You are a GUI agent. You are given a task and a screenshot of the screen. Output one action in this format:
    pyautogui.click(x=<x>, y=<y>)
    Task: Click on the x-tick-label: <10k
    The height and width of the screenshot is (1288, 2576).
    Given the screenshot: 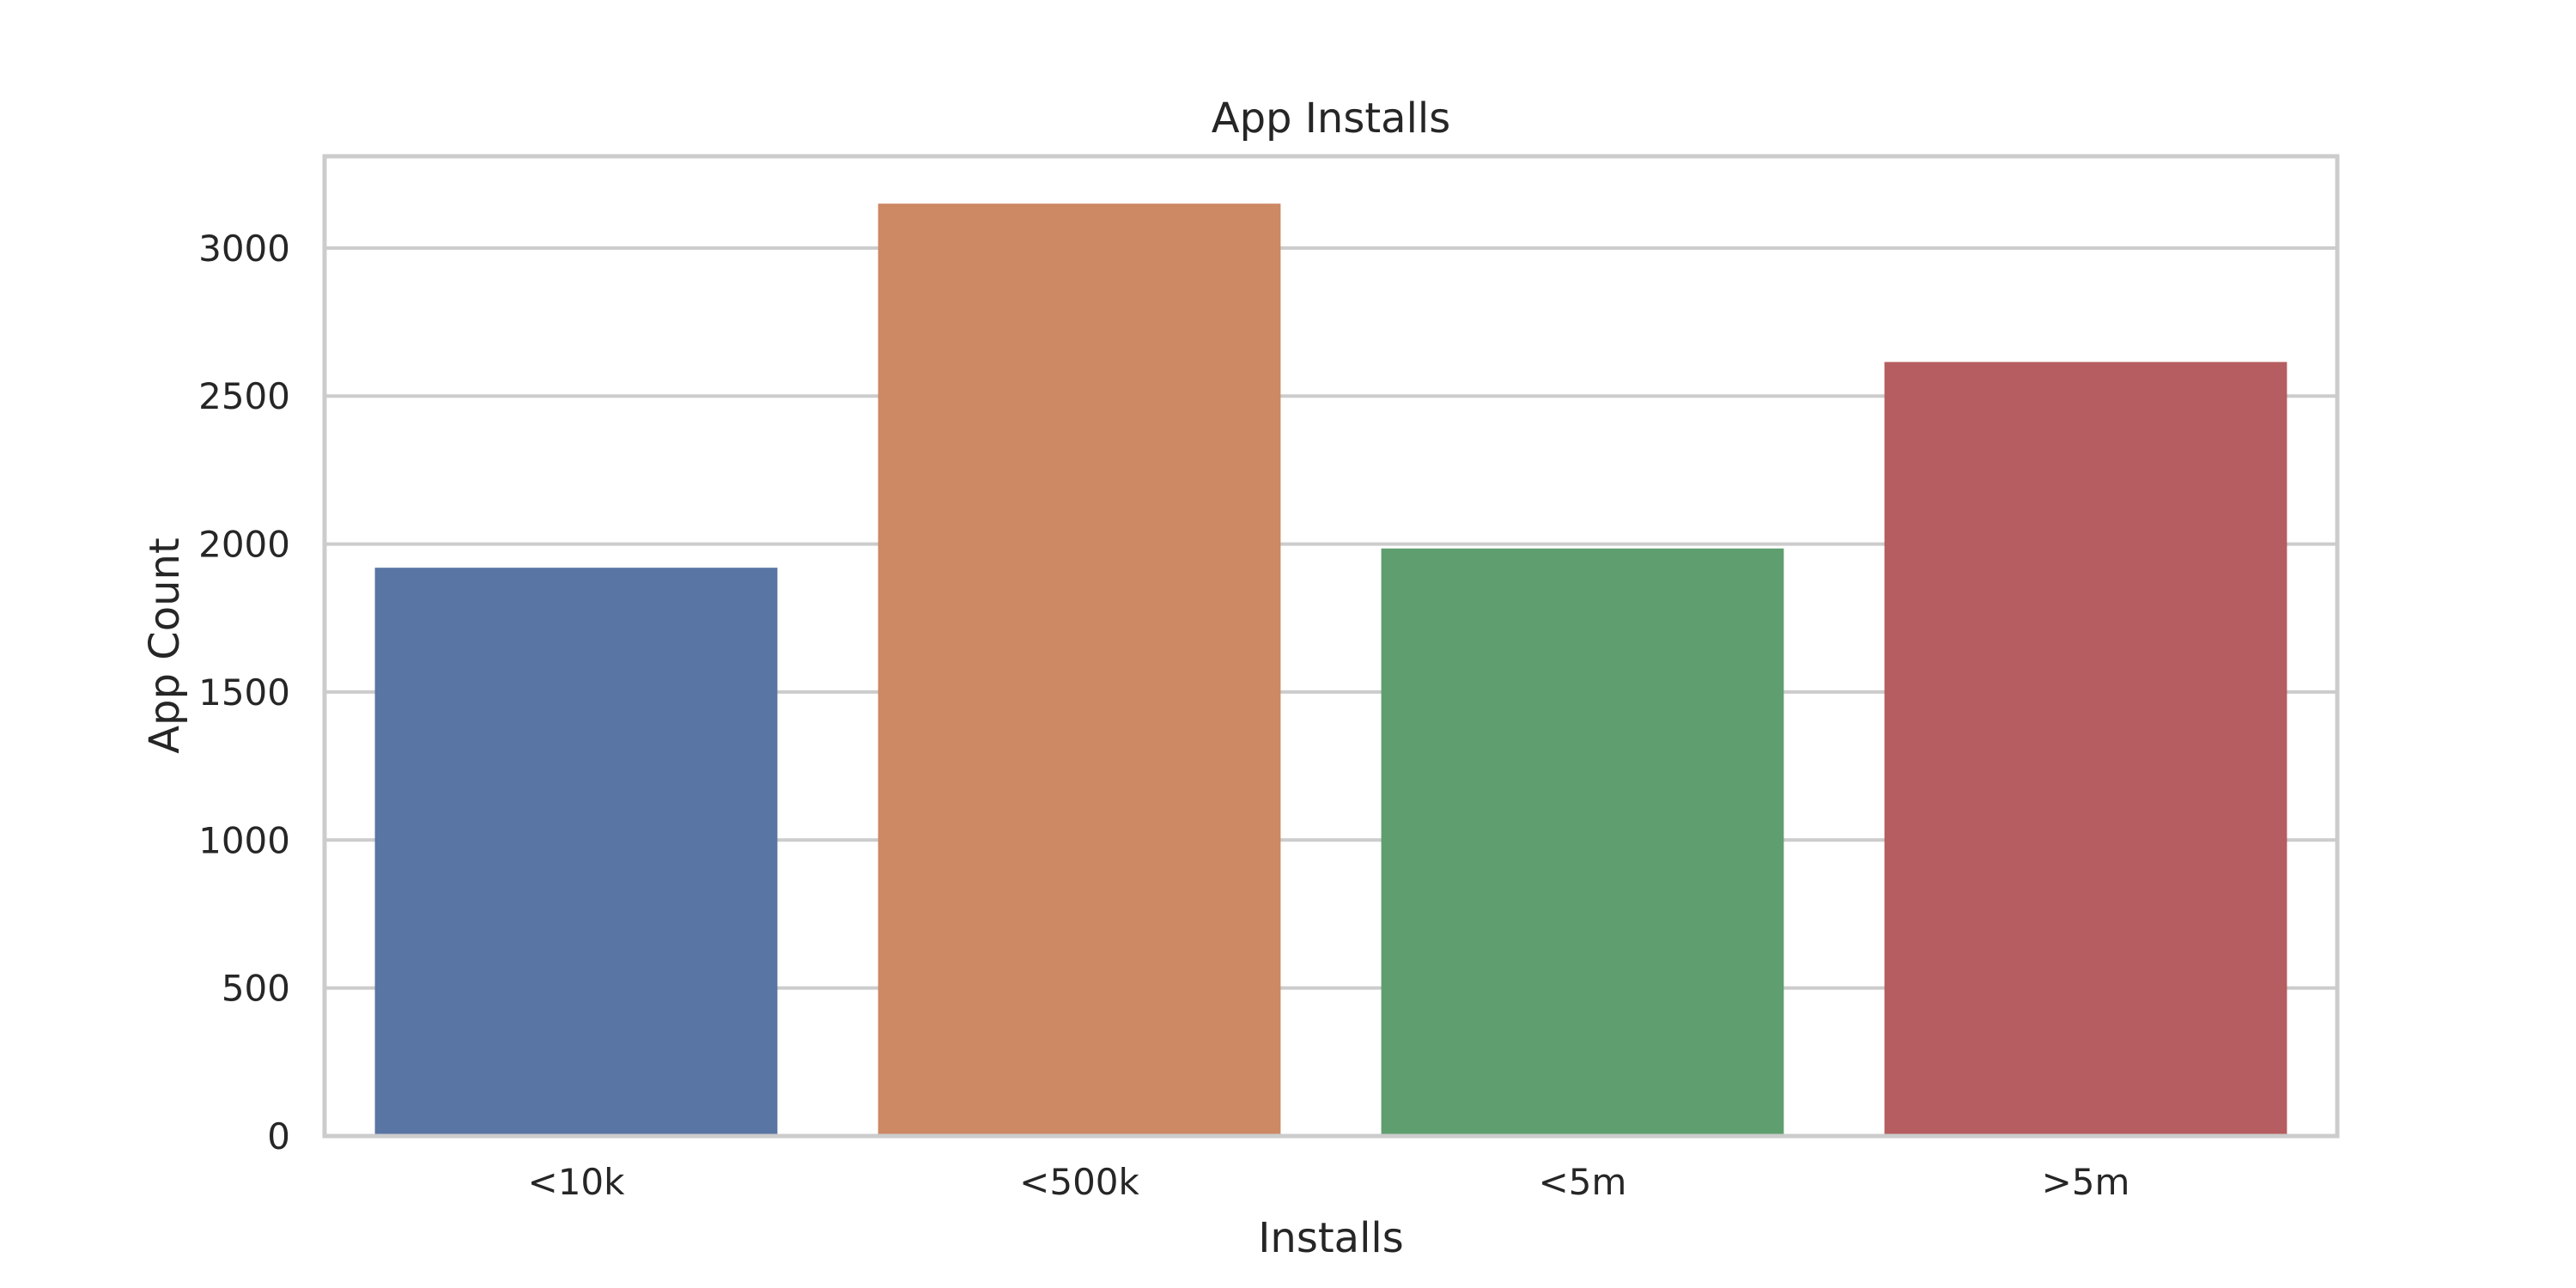 What is the action you would take?
    pyautogui.click(x=577, y=1182)
    